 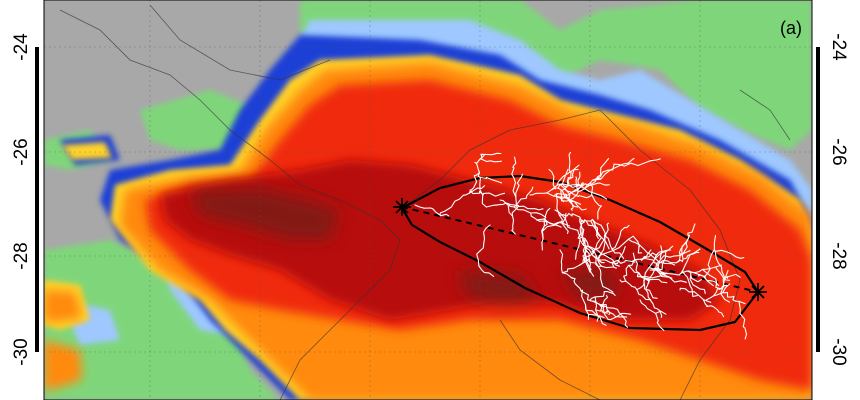 I want to click on left-latitude-axis: -24 -26 -28 -30, so click(x=25, y=199).